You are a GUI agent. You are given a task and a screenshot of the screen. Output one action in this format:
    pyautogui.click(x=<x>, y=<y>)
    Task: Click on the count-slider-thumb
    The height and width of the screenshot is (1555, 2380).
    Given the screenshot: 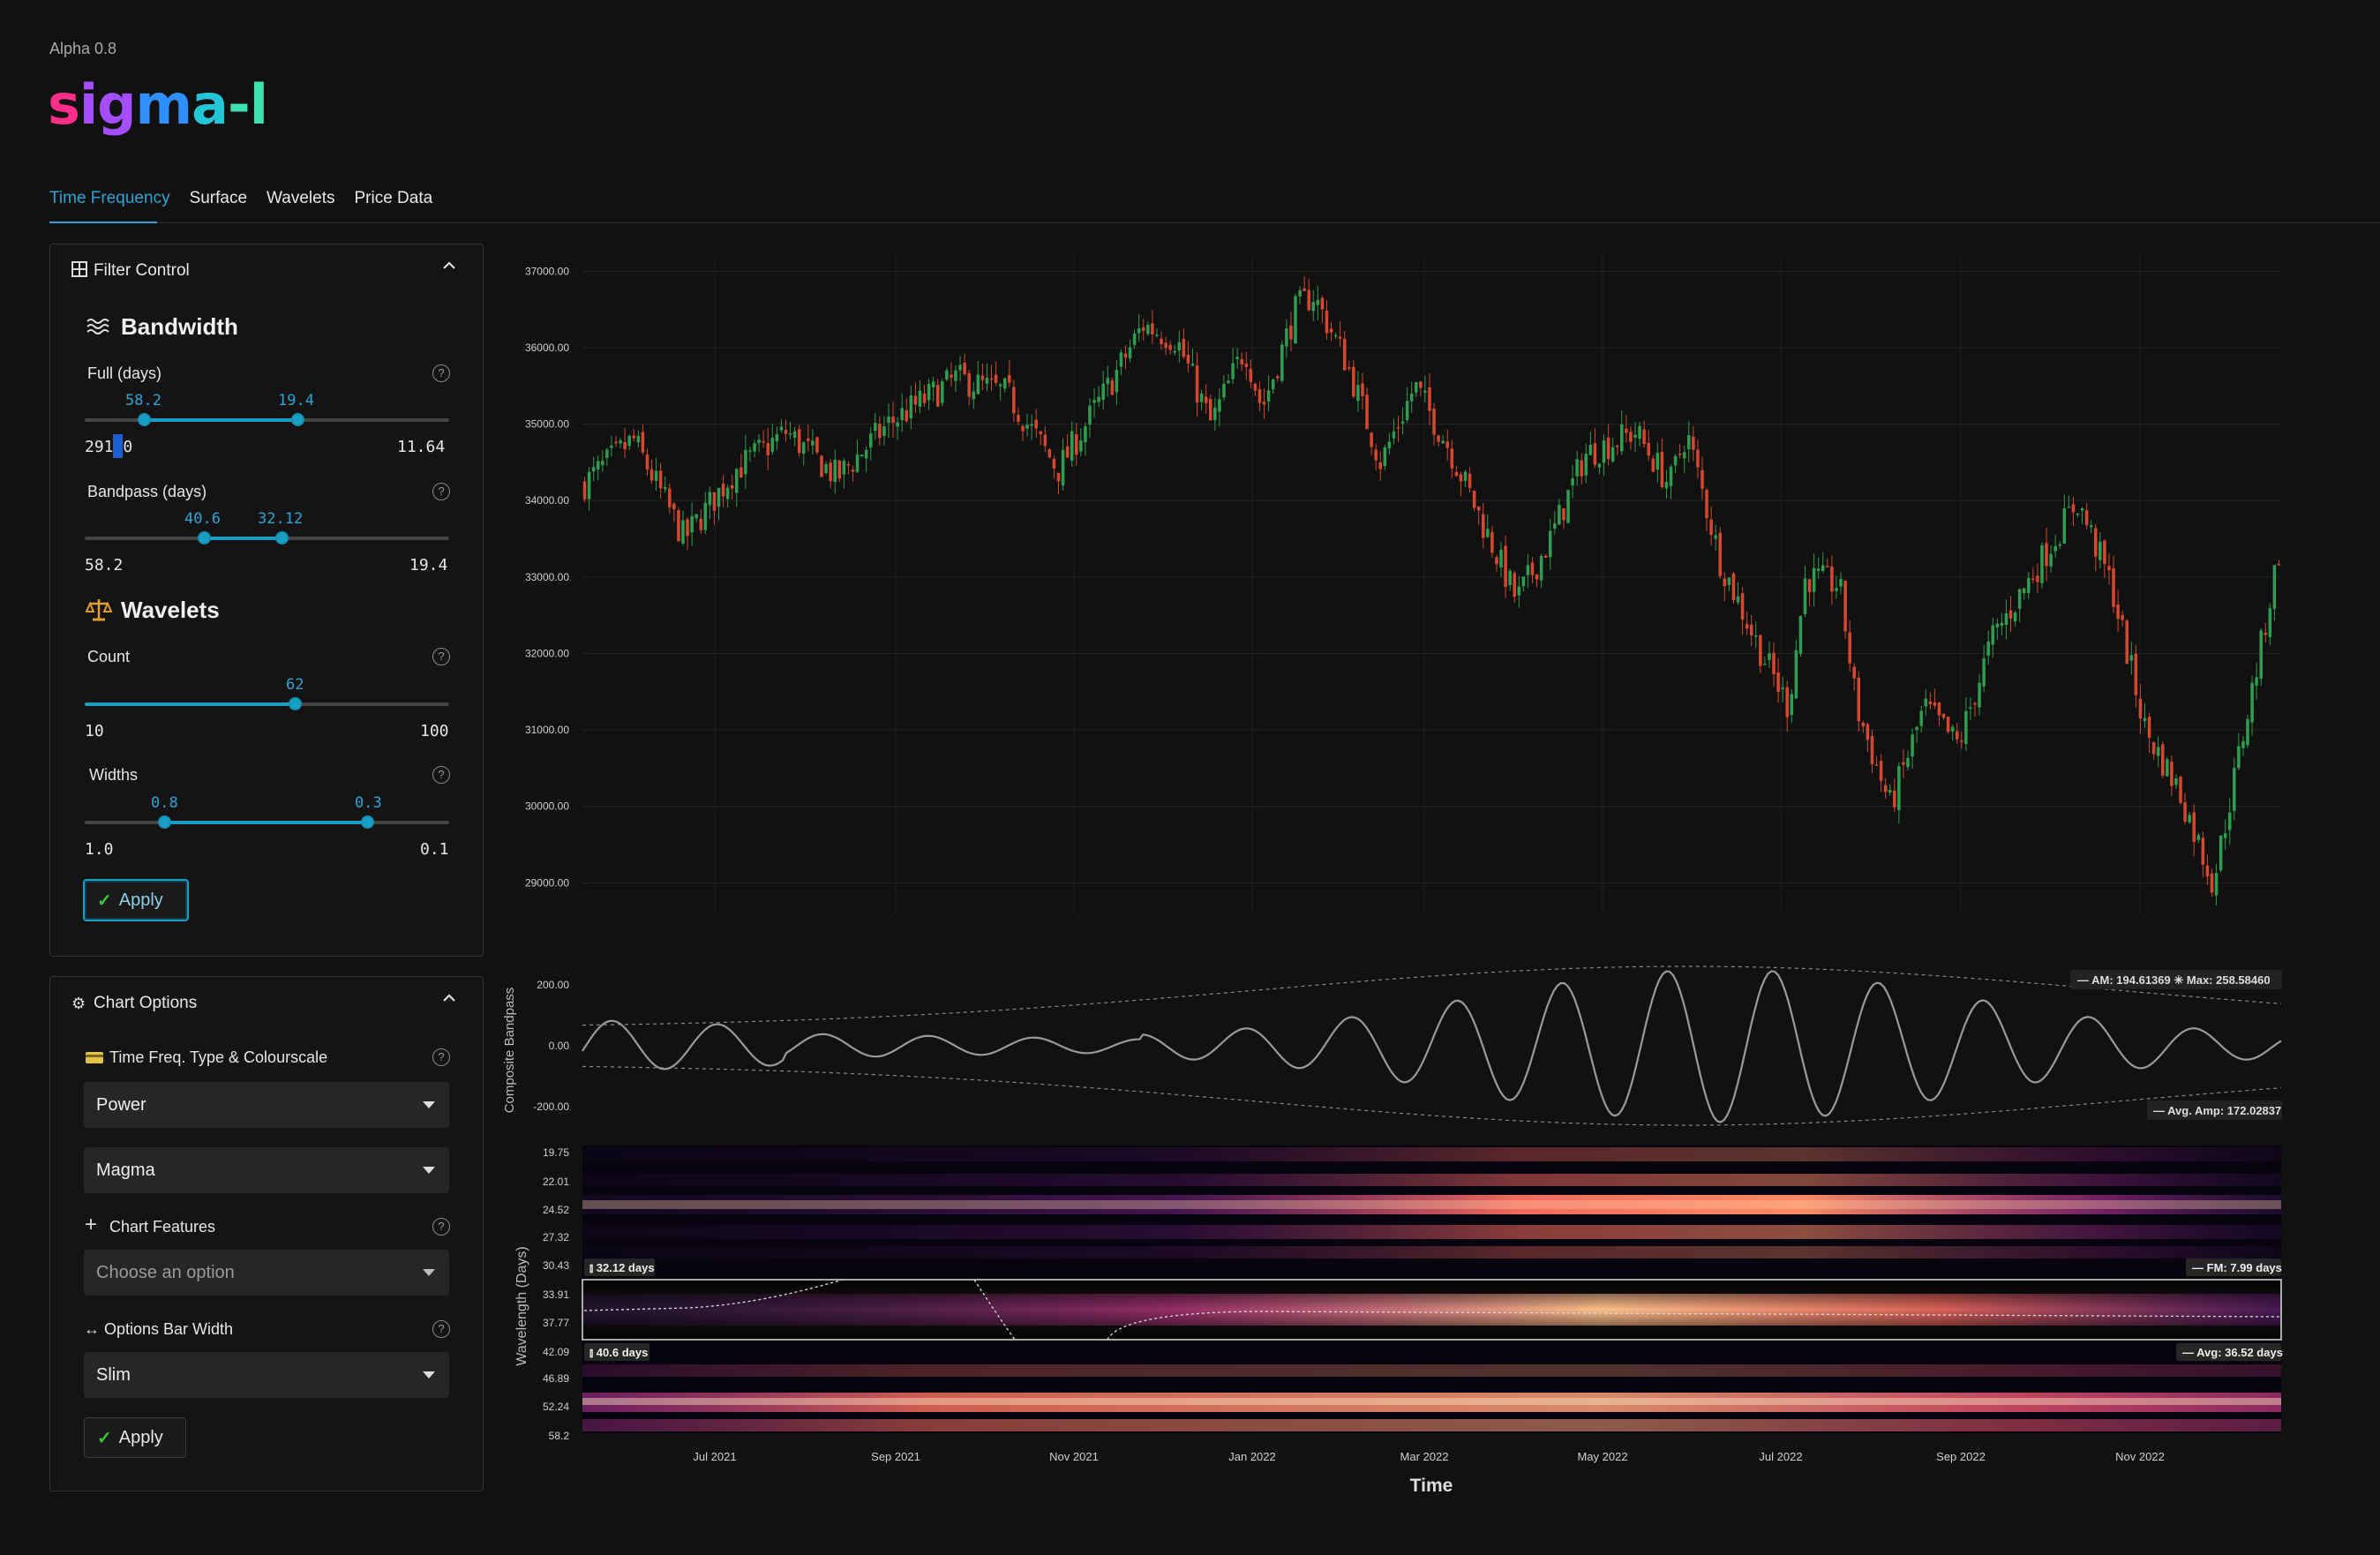 What is the action you would take?
    pyautogui.click(x=295, y=703)
    